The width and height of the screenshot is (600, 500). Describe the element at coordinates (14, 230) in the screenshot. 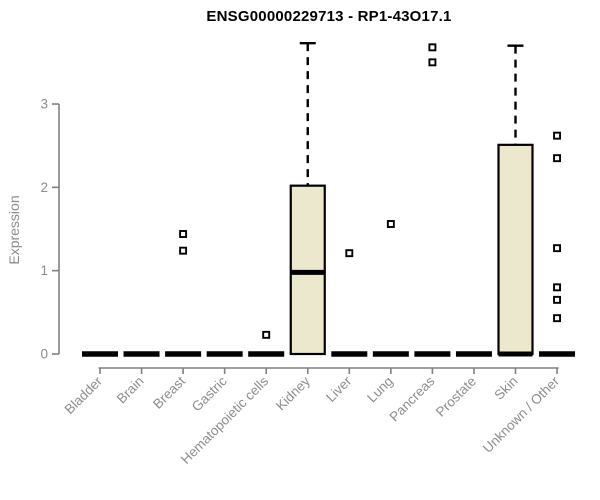

I see `y-axis-label: Expression` at that location.